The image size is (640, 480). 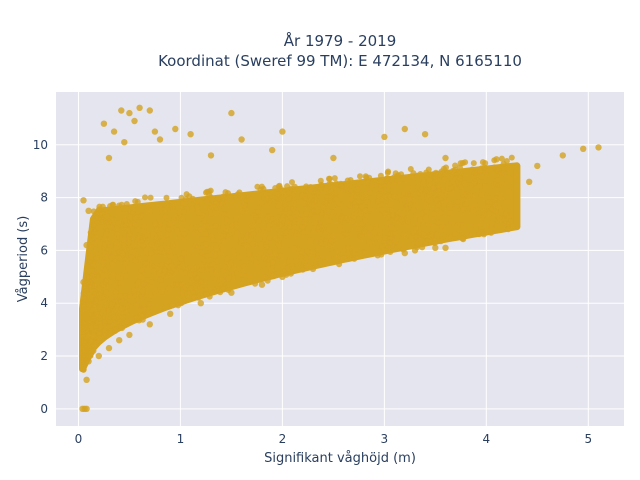 What do you see at coordinates (283, 439) in the screenshot?
I see `x-tick-label: 2` at bounding box center [283, 439].